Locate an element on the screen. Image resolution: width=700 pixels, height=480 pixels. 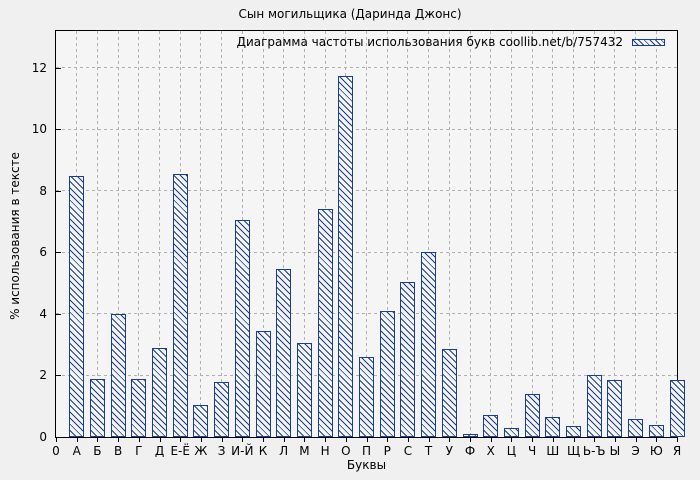
bar-А is located at coordinates (77, 306).